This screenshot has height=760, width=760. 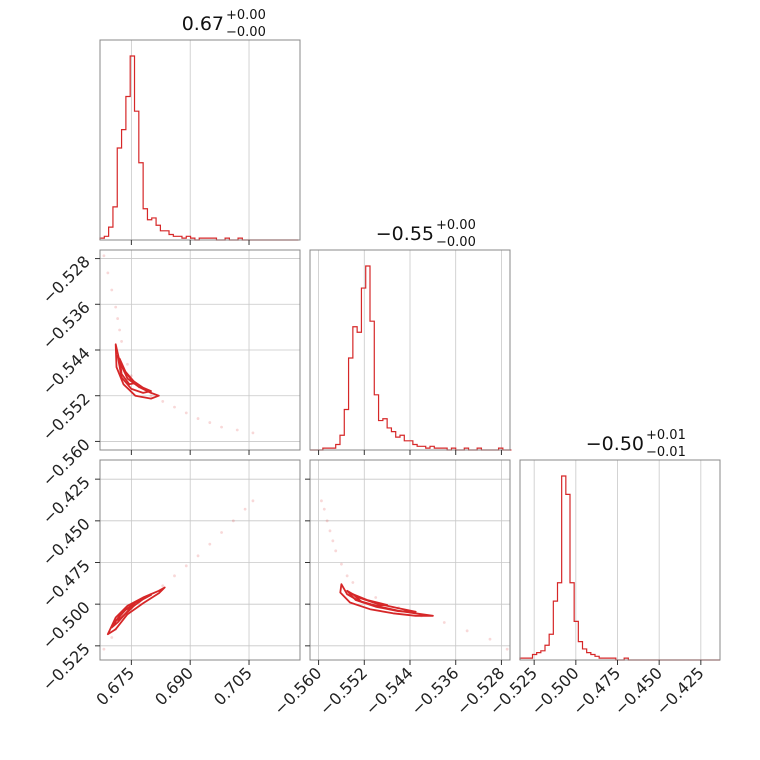 I want to click on y-tick-label: −0.528, so click(x=66, y=279).